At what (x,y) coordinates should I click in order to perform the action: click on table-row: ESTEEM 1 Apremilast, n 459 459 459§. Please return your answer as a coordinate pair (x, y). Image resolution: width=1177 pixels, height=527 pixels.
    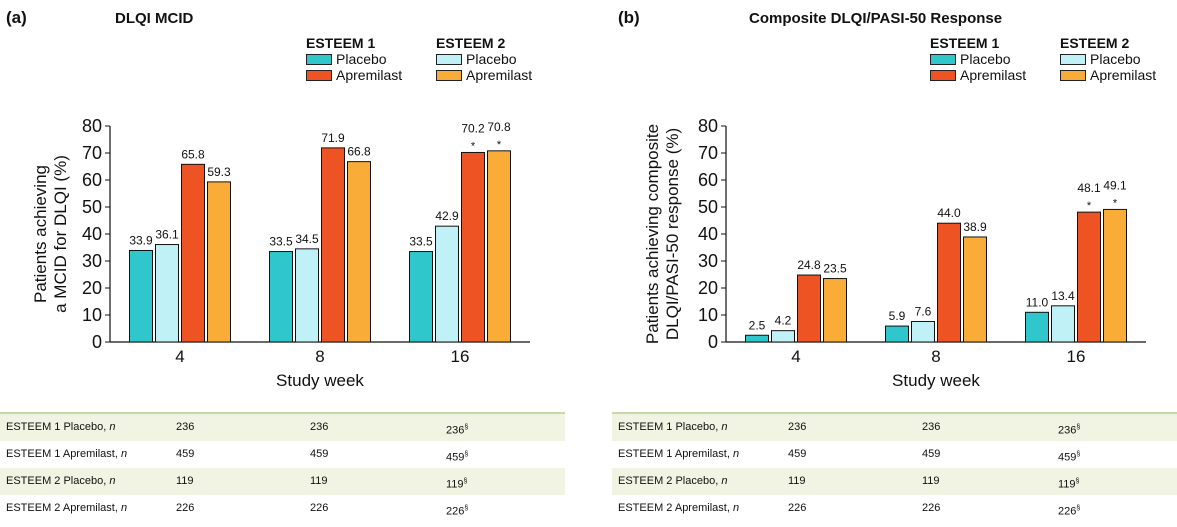
    Looking at the image, I should click on (282, 454).